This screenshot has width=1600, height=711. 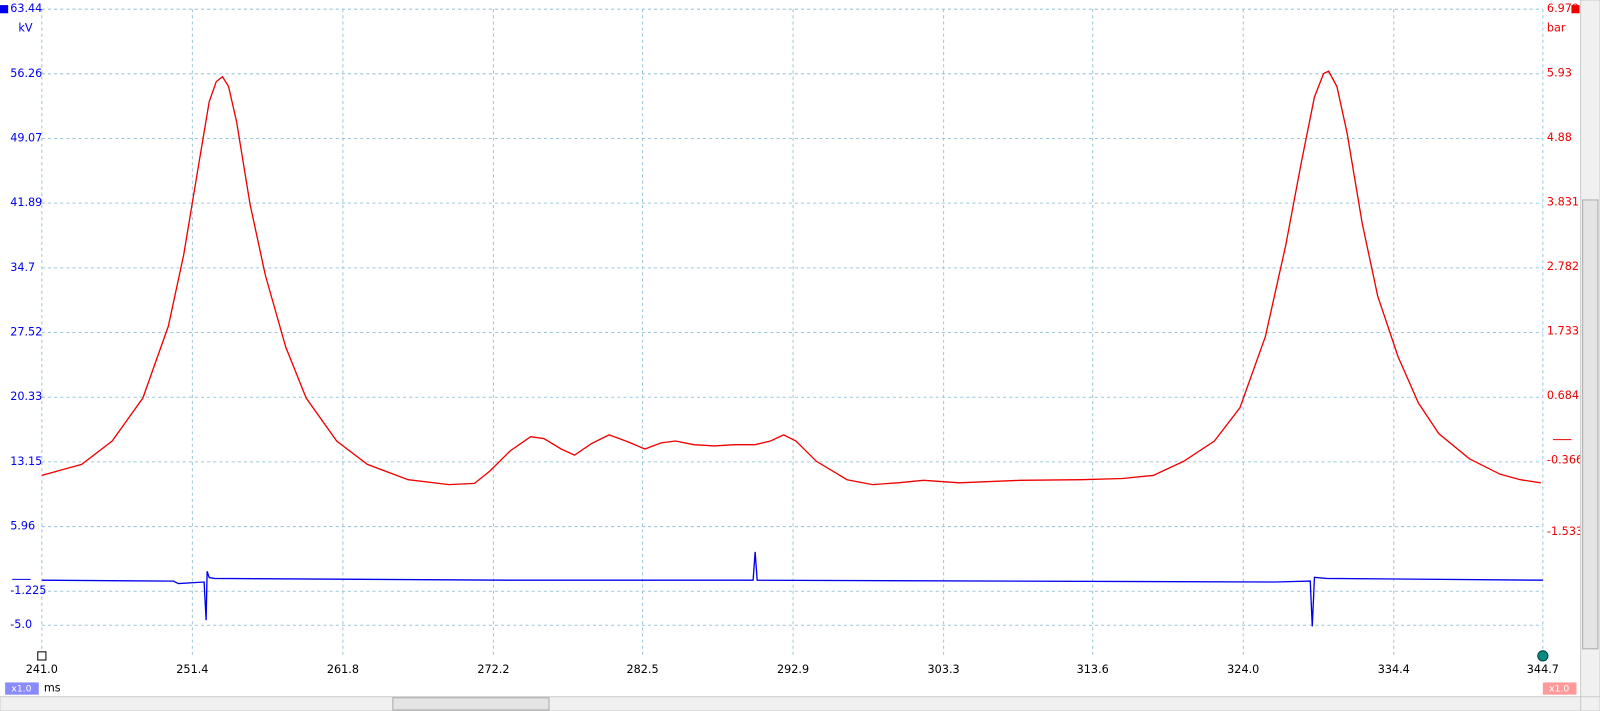 What do you see at coordinates (42, 669) in the screenshot?
I see `x-tick-label: 241.0` at bounding box center [42, 669].